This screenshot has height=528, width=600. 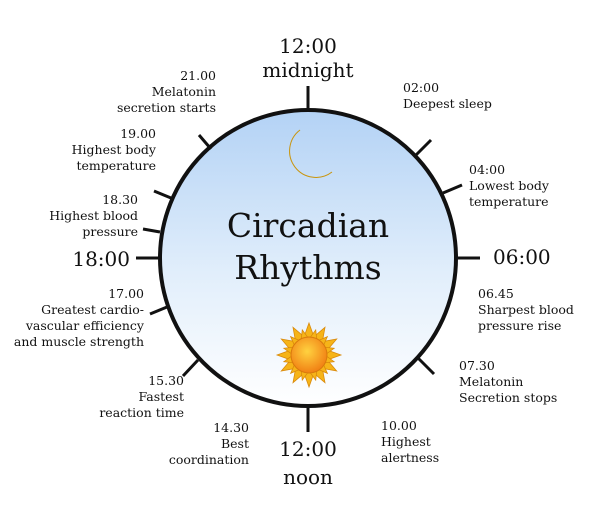 What do you see at coordinates (84, 325) in the screenshot?
I see `event-1700-line: vascular efficiency` at bounding box center [84, 325].